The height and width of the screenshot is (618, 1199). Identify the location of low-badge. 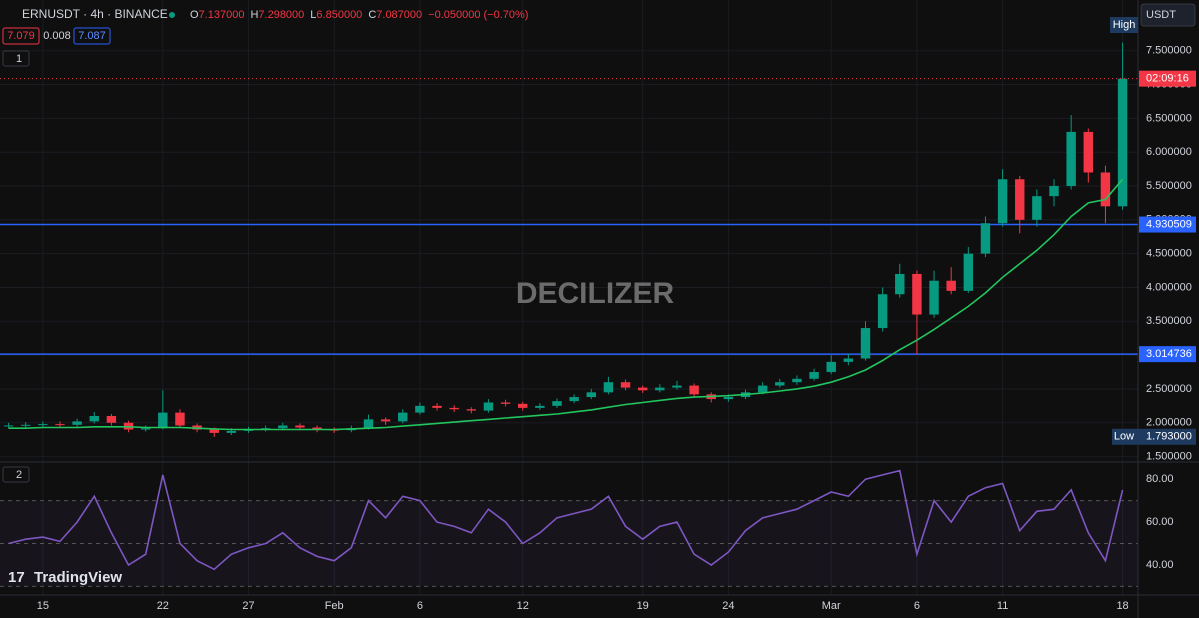
(1154, 436).